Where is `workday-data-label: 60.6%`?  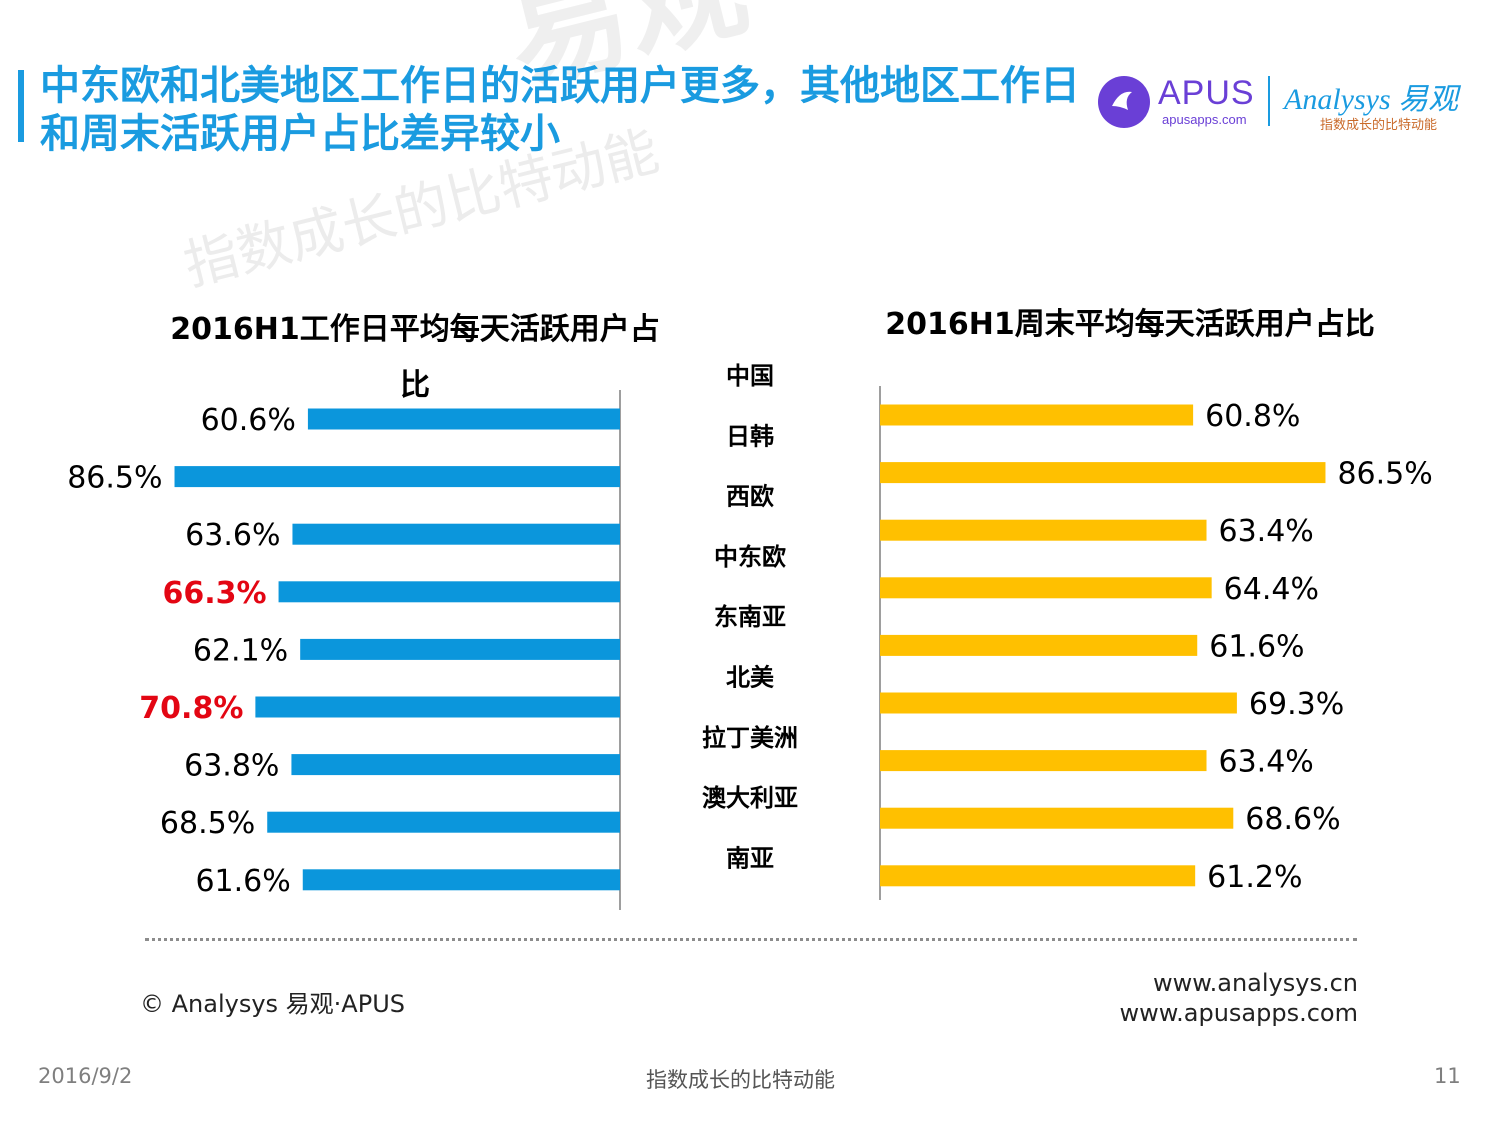
workday-data-label: 60.6% is located at coordinates (248, 420).